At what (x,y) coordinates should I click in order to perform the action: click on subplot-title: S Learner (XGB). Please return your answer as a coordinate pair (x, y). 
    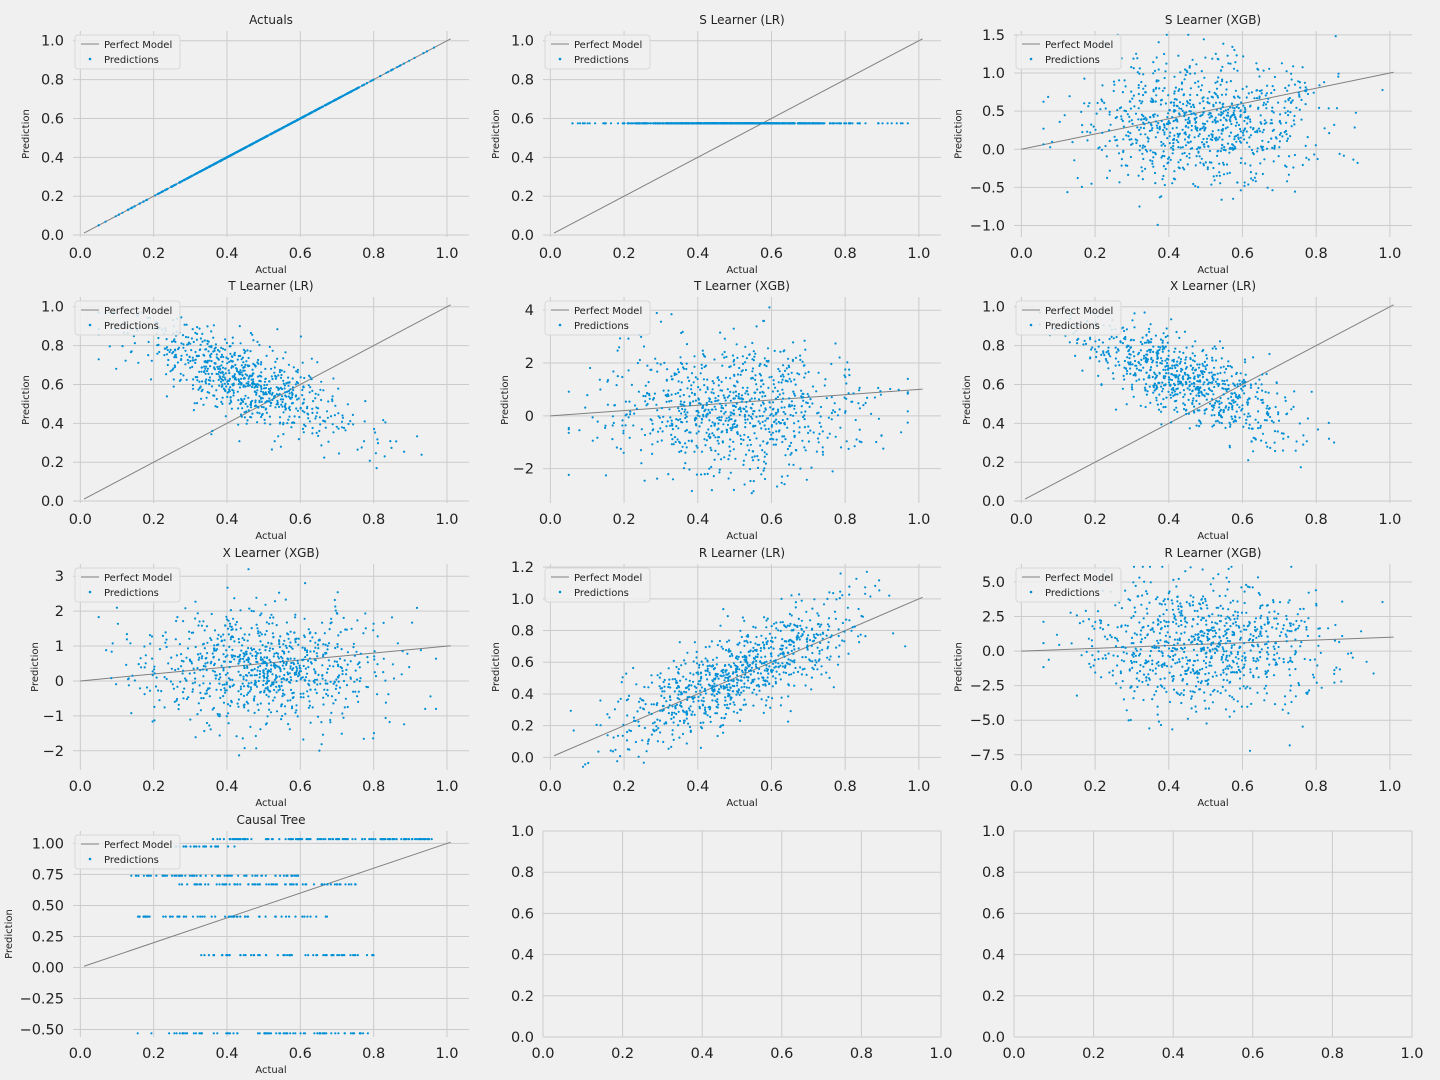
    Looking at the image, I should click on (1213, 20).